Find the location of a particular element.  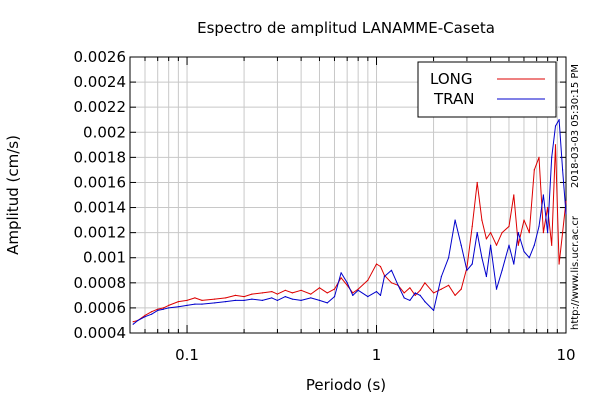

side-timestamp-text: 2018-03-03 05:30:15 PM is located at coordinates (575, 126).